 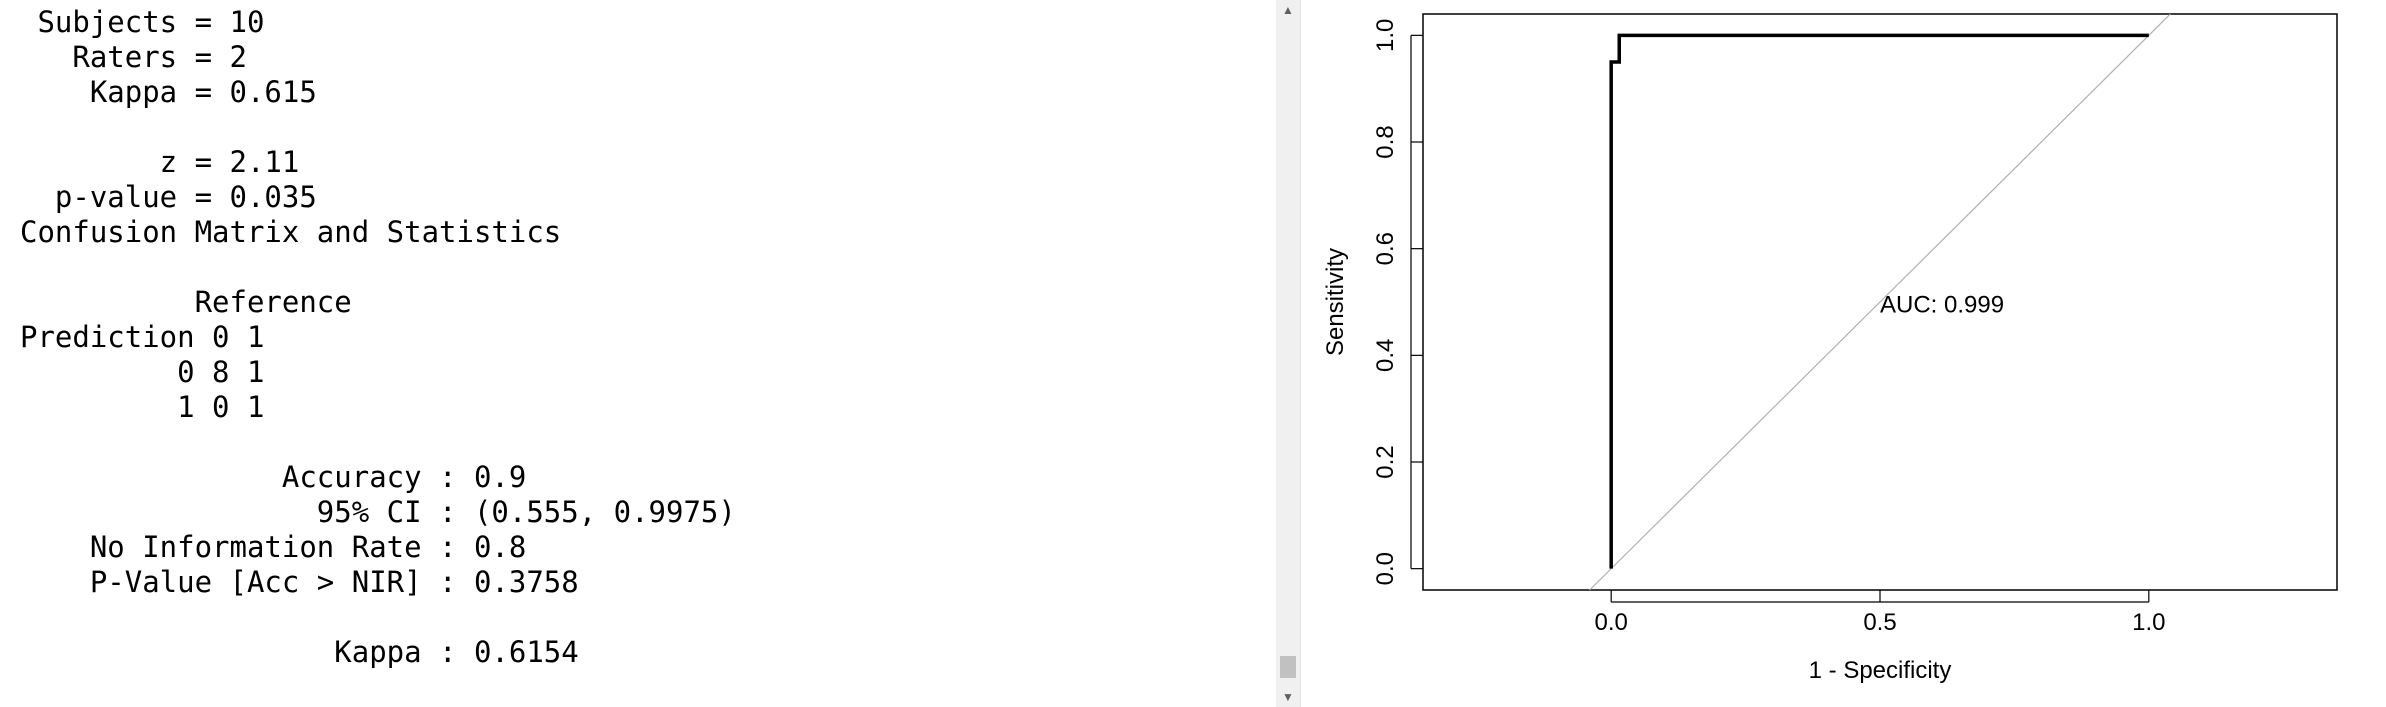 I want to click on x-tick-label: 1.0, so click(x=2148, y=622).